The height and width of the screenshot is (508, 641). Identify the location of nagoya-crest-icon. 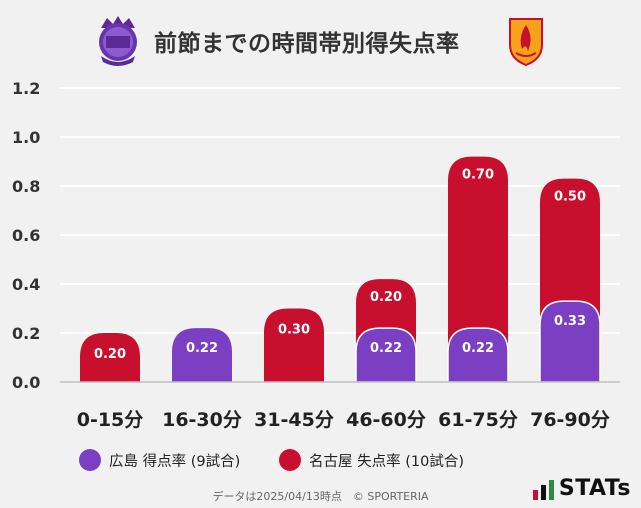
(526, 42).